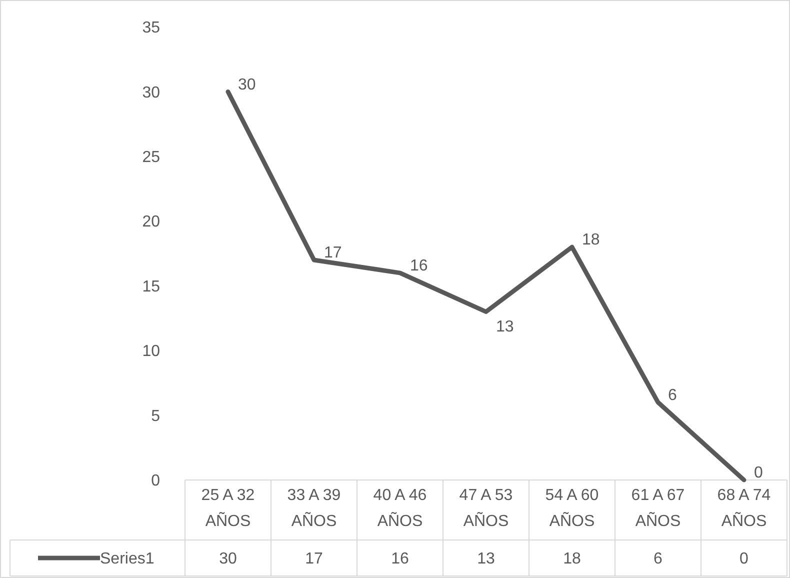 The image size is (790, 578). Describe the element at coordinates (228, 559) in the screenshot. I see `data-label: 30` at that location.